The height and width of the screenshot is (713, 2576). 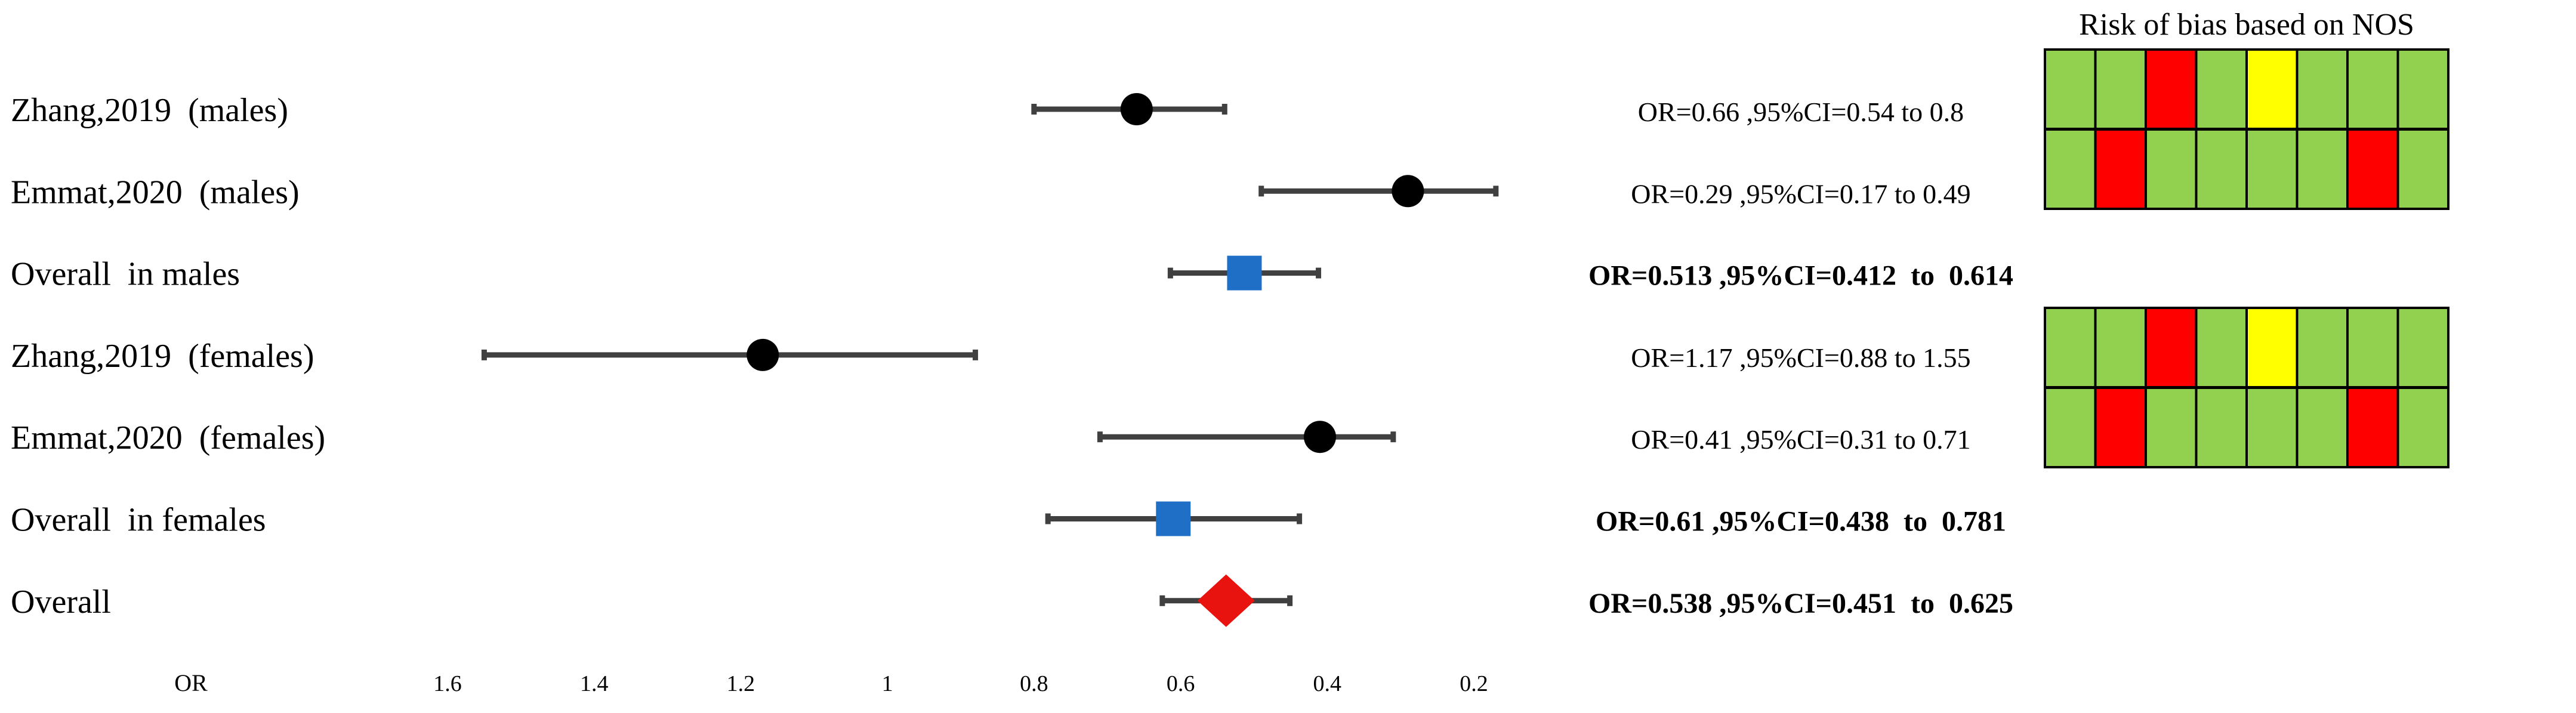 What do you see at coordinates (191, 683) in the screenshot?
I see `x-axis-label: OR` at bounding box center [191, 683].